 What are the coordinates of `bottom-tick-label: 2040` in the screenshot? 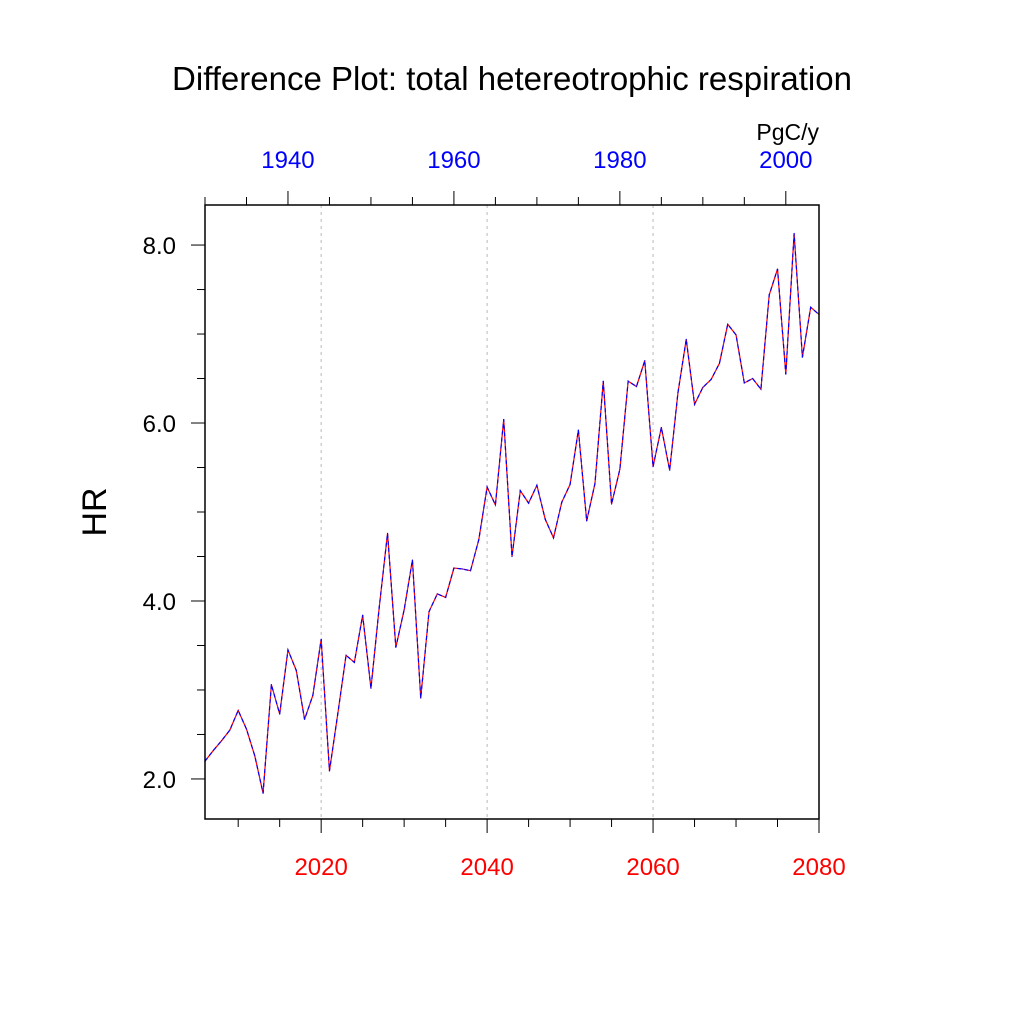 It's located at (486, 867).